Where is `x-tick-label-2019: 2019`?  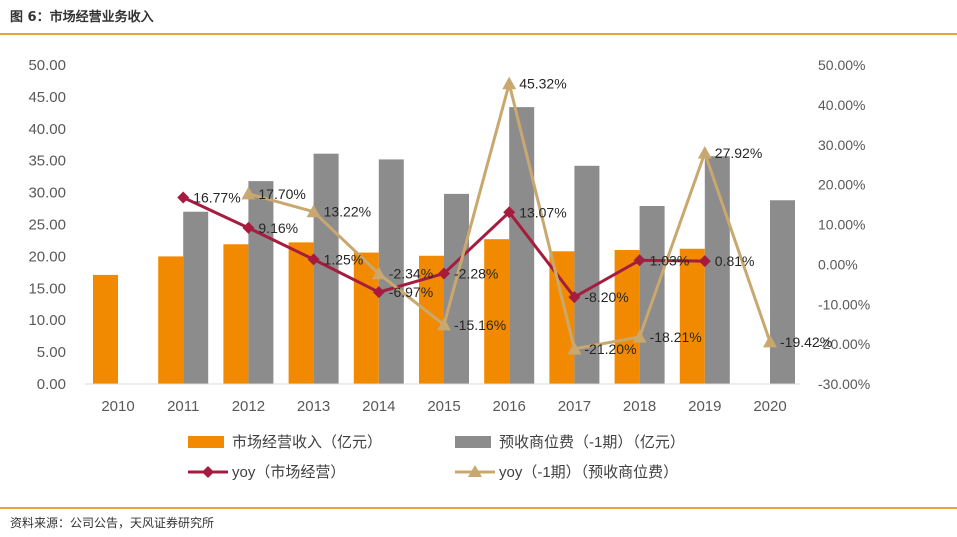 x-tick-label-2019: 2019 is located at coordinates (704, 406).